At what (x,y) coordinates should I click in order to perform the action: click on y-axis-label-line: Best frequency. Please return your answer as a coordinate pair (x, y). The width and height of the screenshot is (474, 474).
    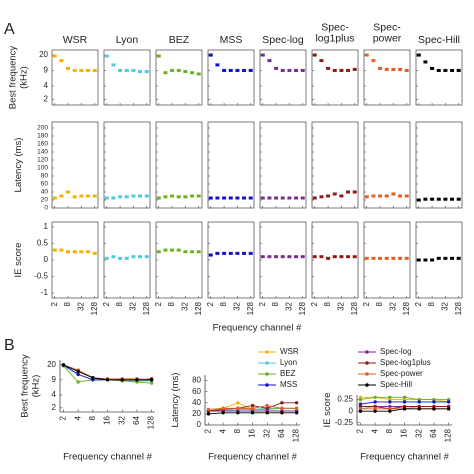
    Looking at the image, I should click on (12, 78).